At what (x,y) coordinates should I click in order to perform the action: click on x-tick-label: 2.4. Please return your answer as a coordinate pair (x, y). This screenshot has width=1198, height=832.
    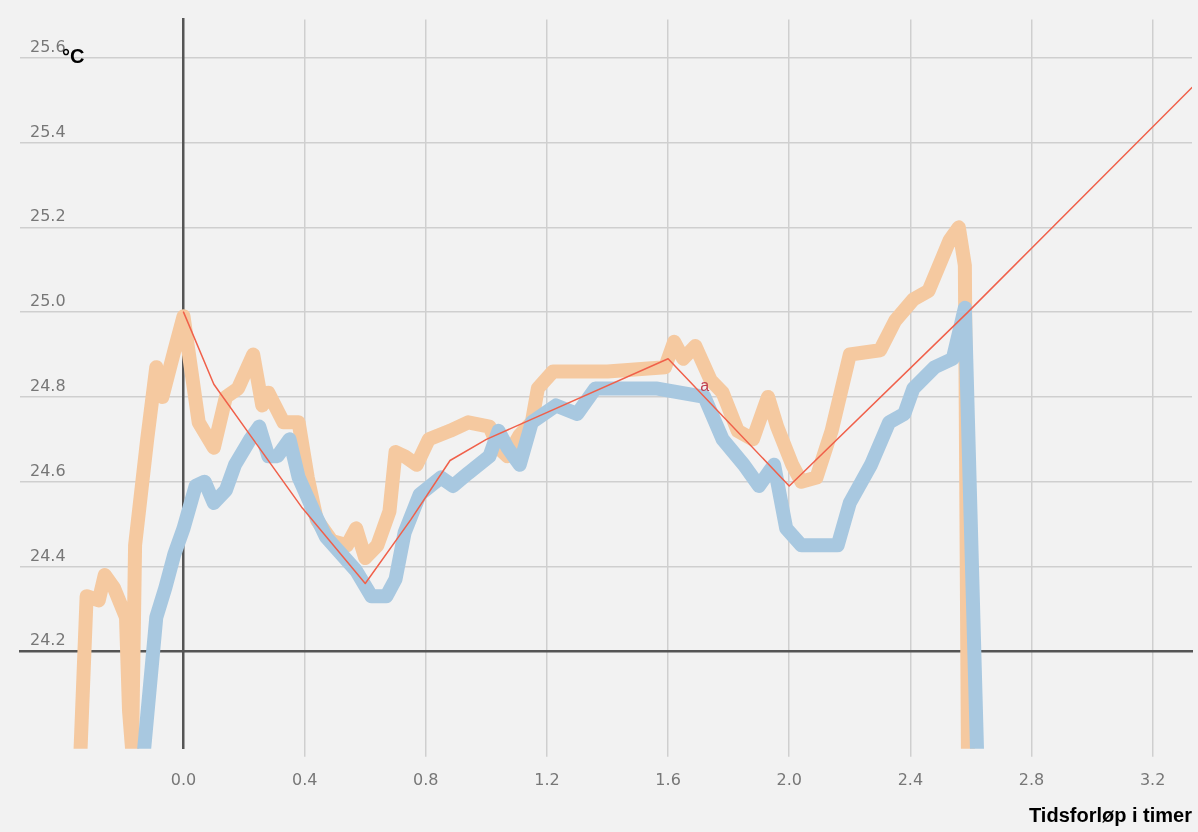
    Looking at the image, I should click on (910, 779).